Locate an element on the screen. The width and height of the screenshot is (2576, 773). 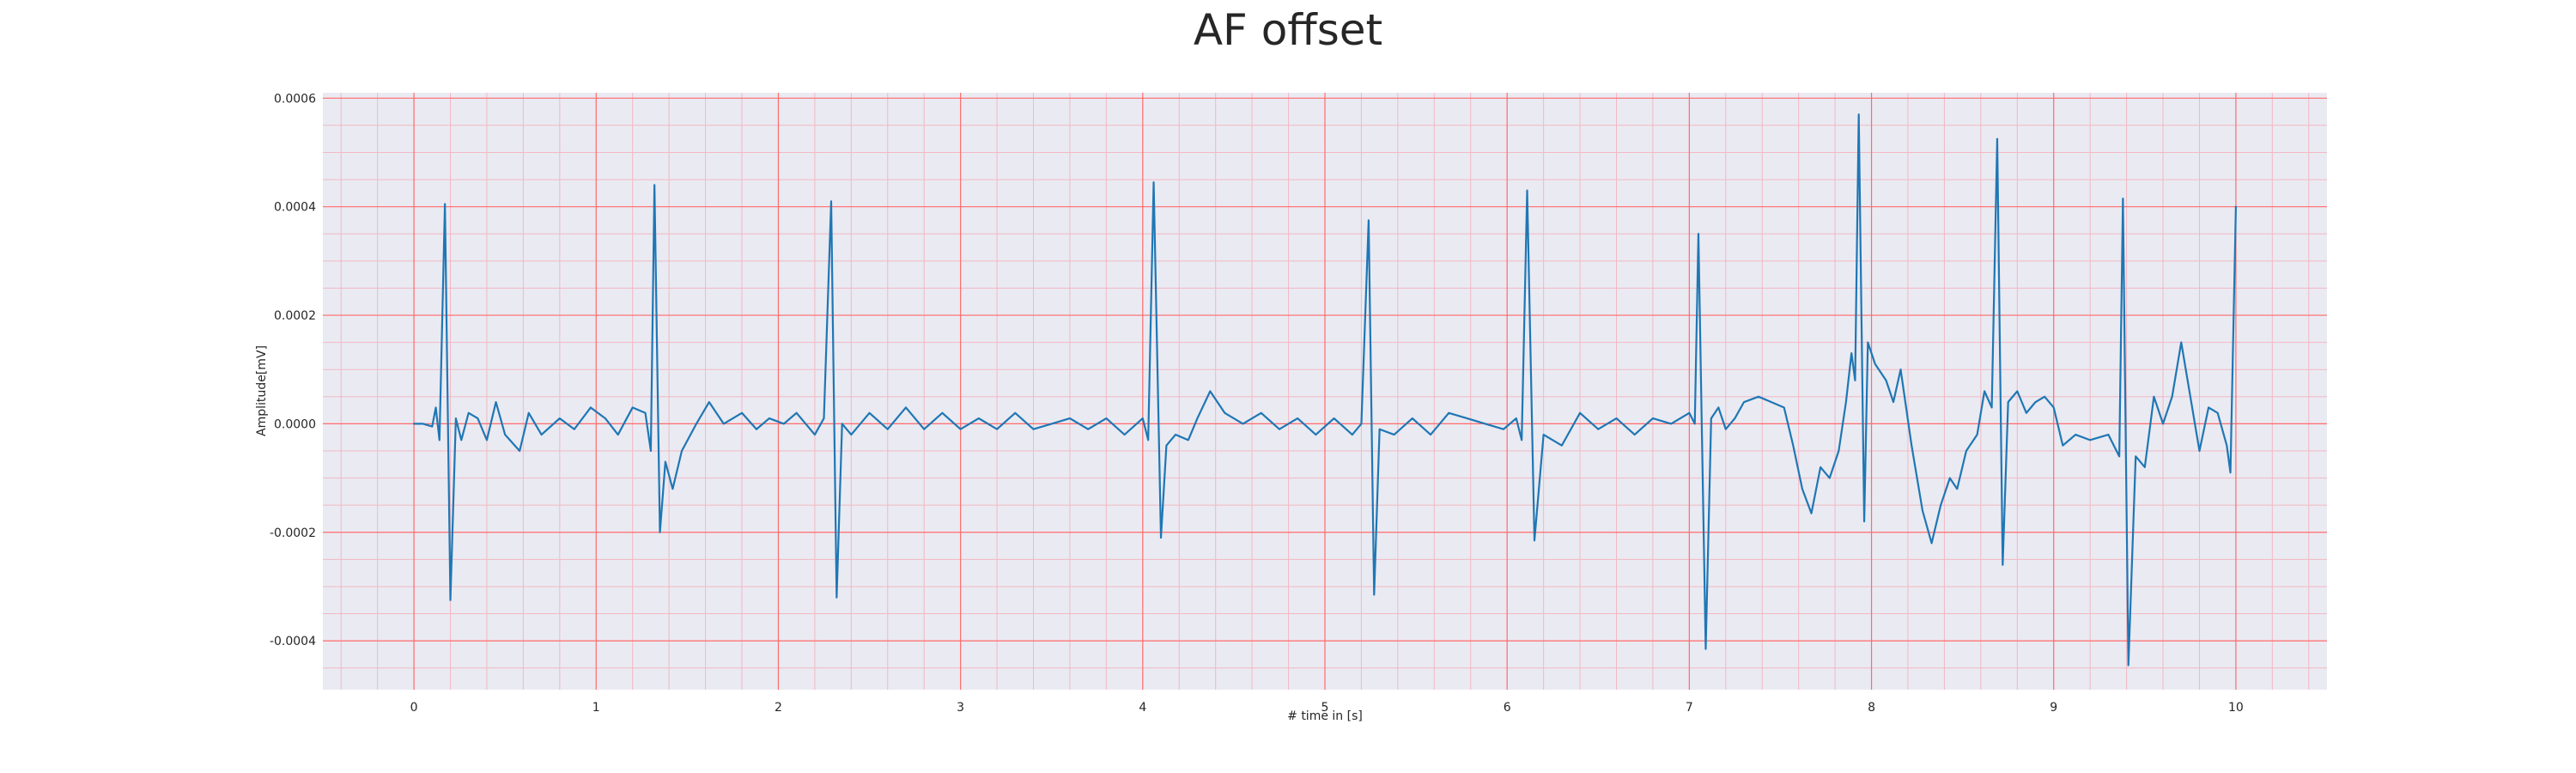
y-tick-label: -0.0002 is located at coordinates (293, 533).